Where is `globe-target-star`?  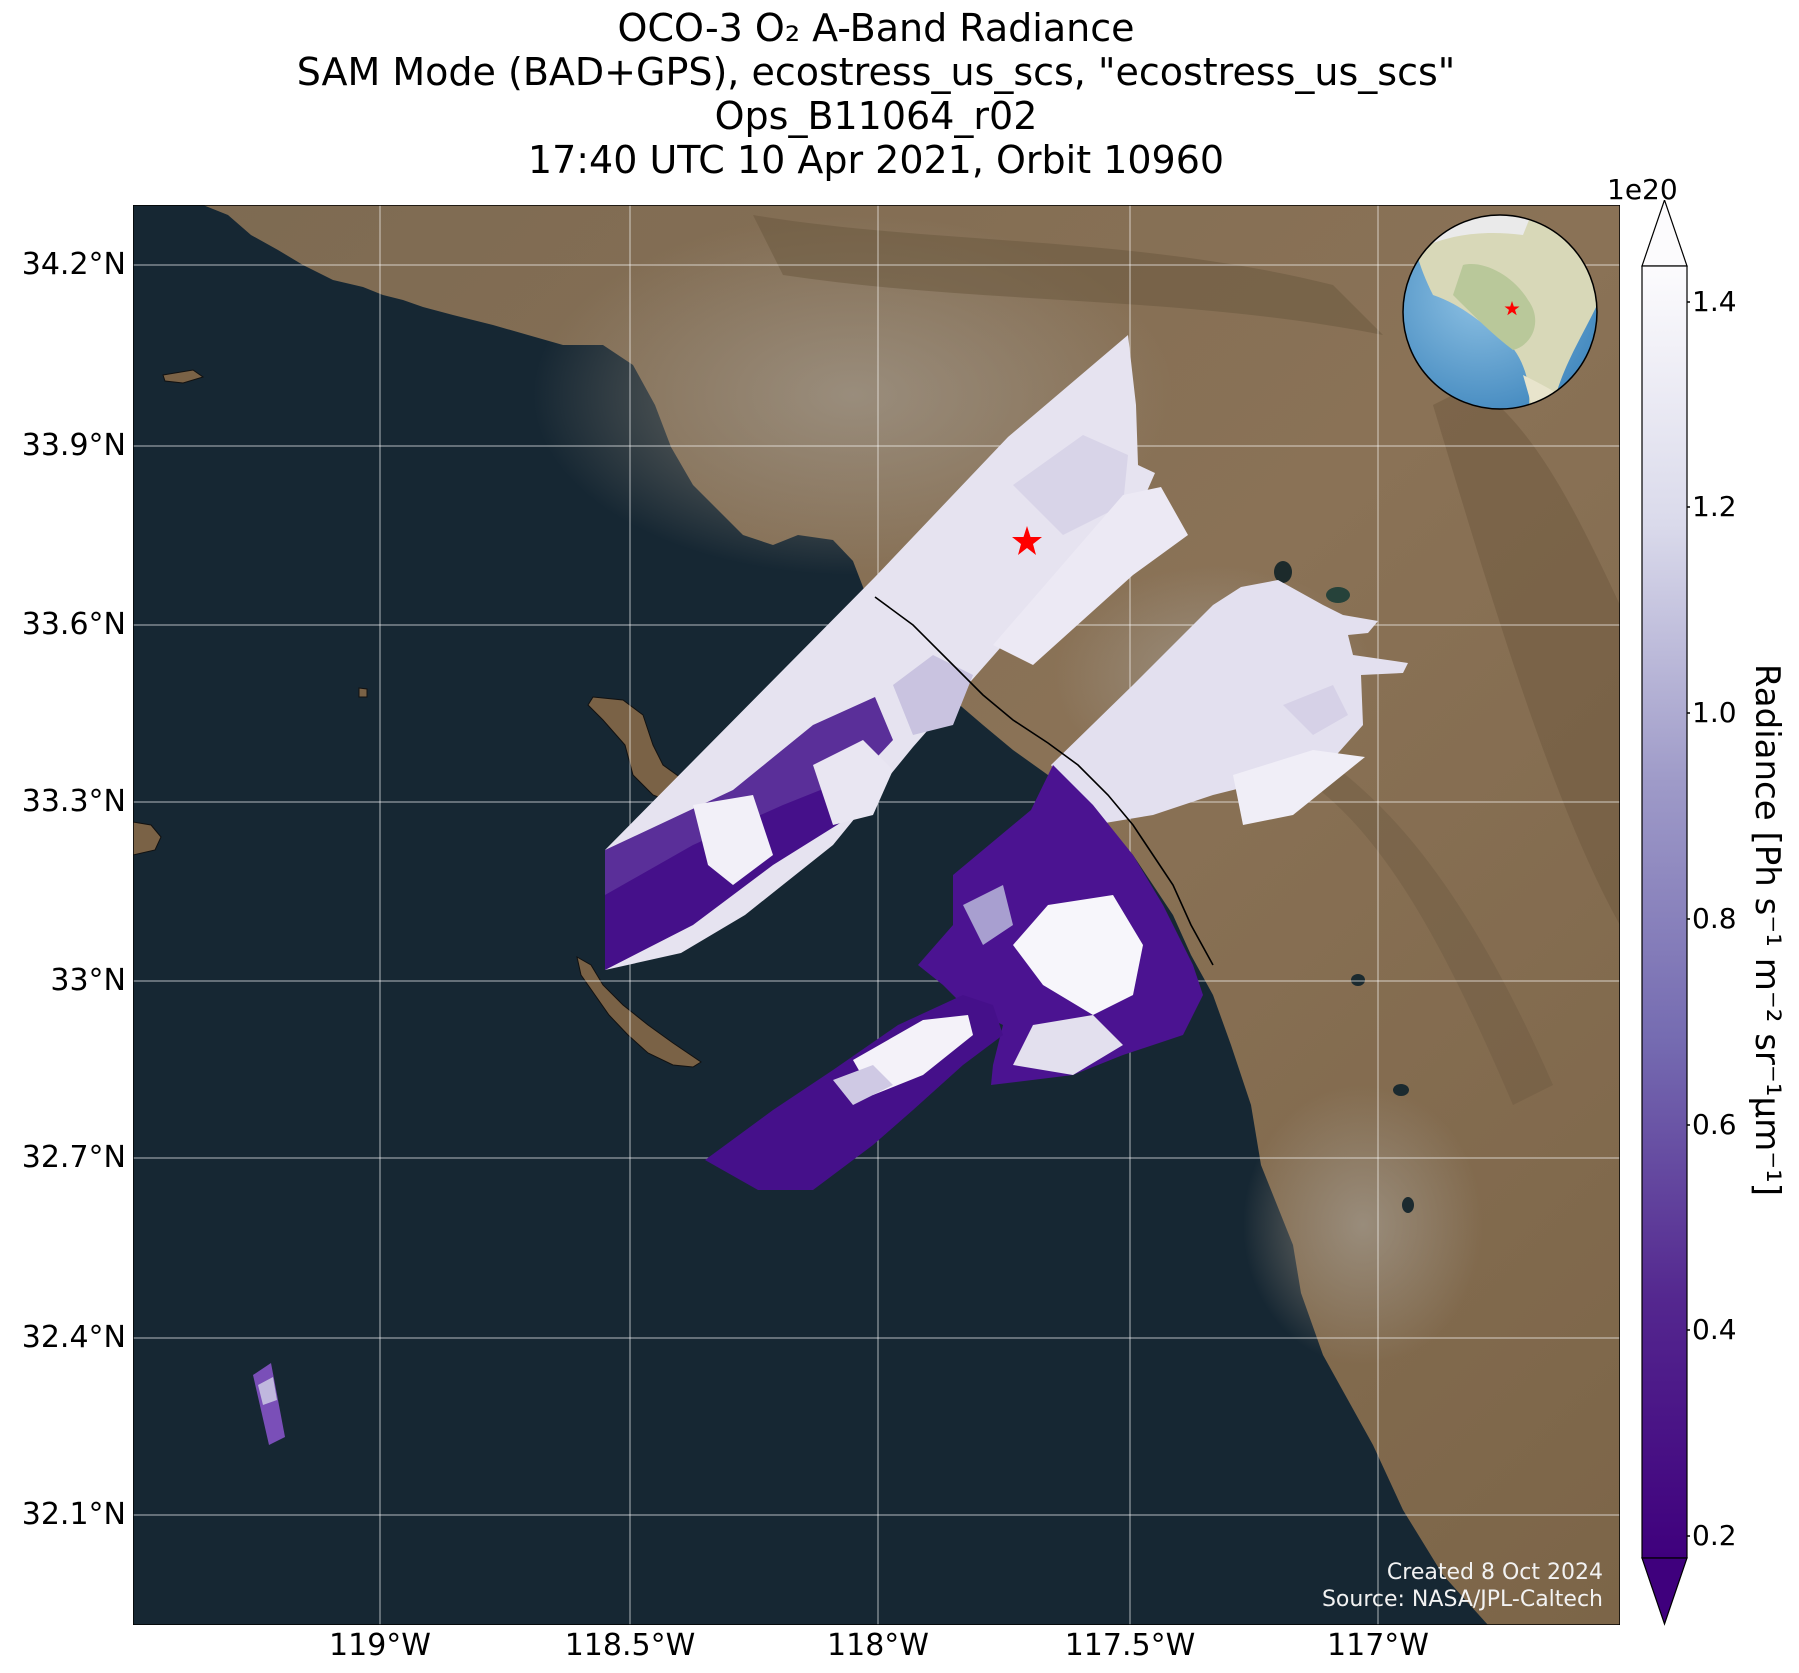
globe-target-star is located at coordinates (1512, 308).